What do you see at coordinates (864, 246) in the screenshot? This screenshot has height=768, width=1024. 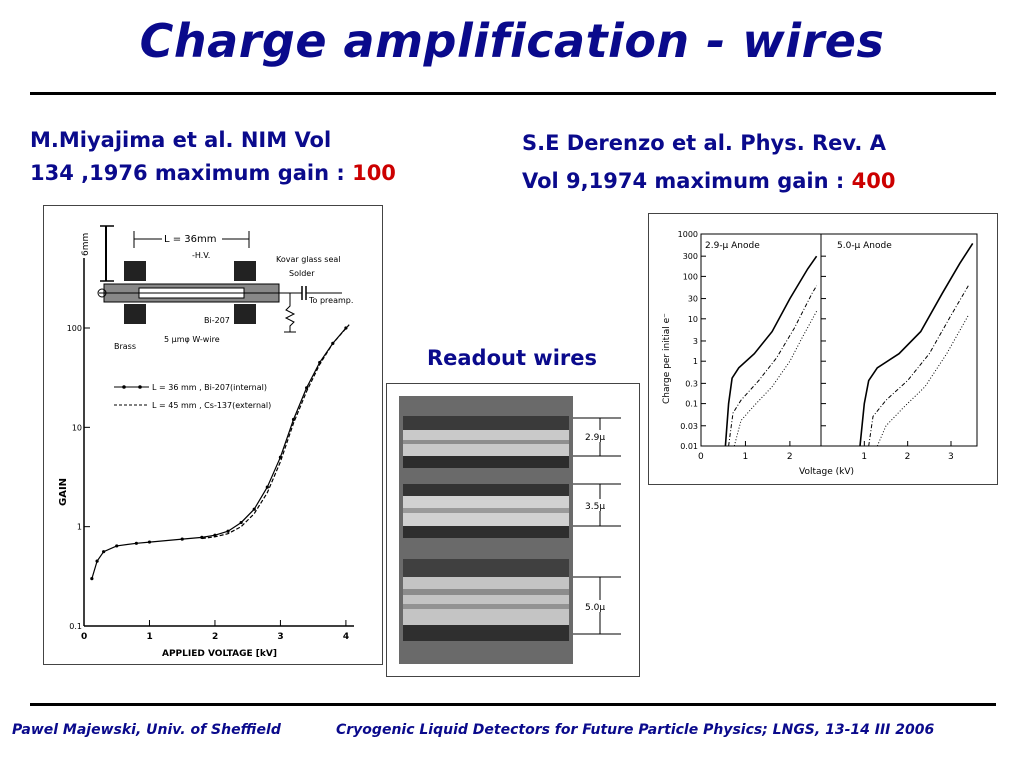 I see `panel2-title: 5.0-μ Anode` at bounding box center [864, 246].